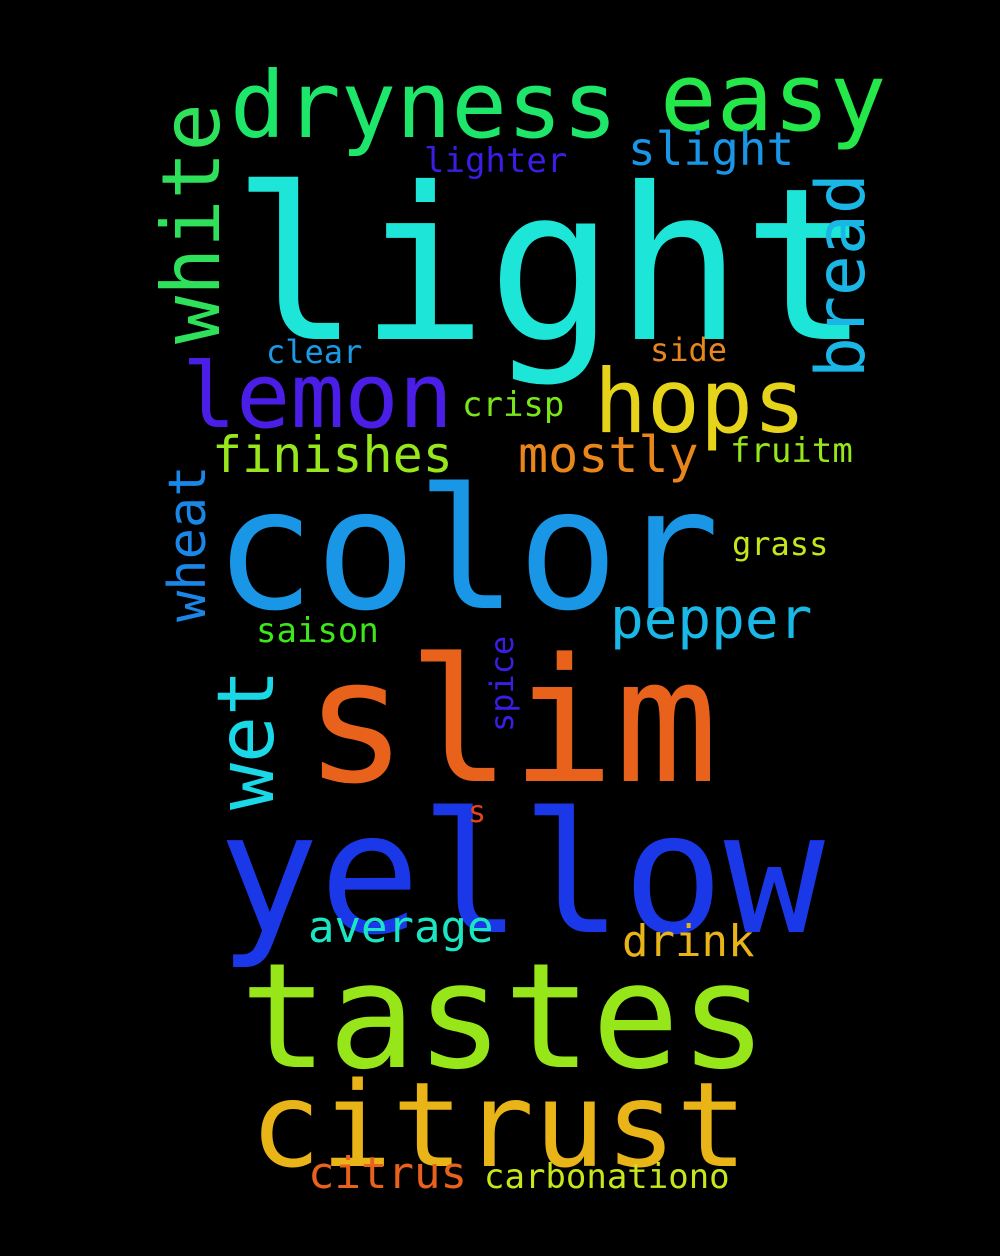 This screenshot has width=1000, height=1256. Describe the element at coordinates (841, 275) in the screenshot. I see `word-bread: bread` at that location.